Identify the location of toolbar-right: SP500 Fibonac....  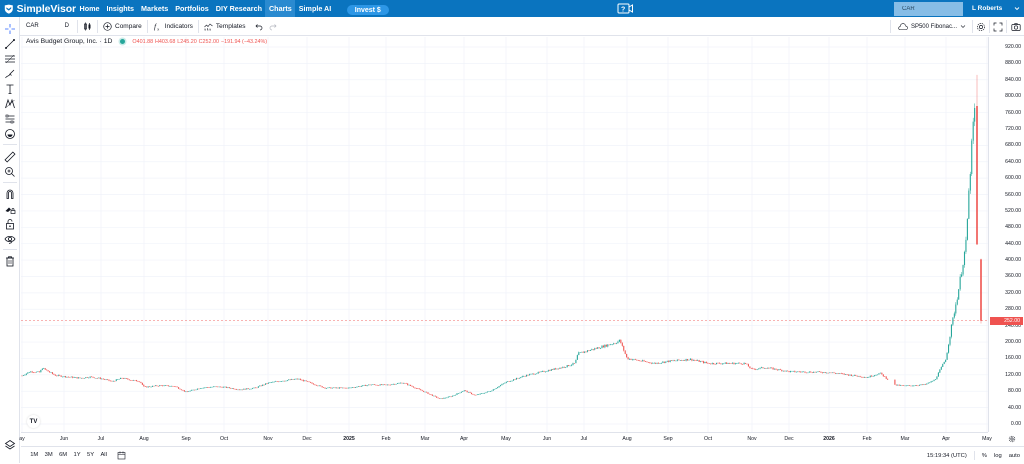
(956, 26).